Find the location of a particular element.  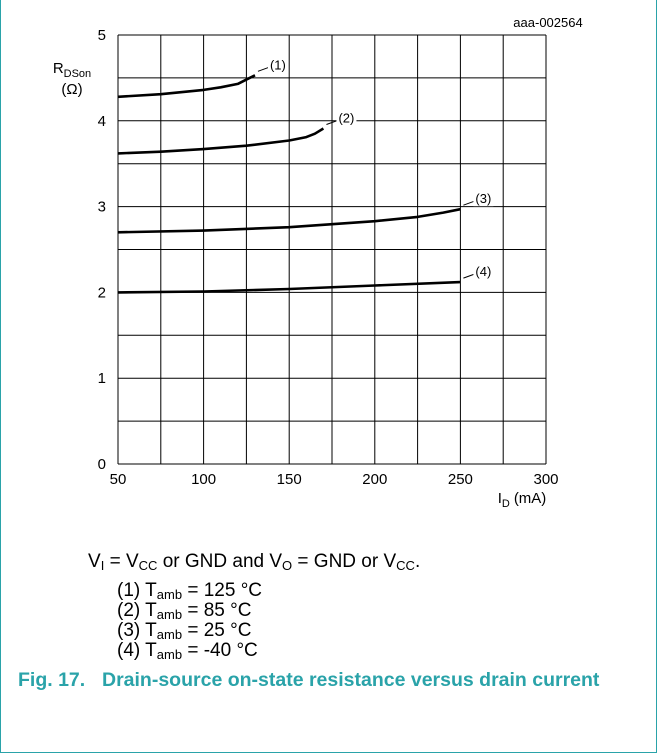

y-tick-label: 5 is located at coordinates (102, 35).